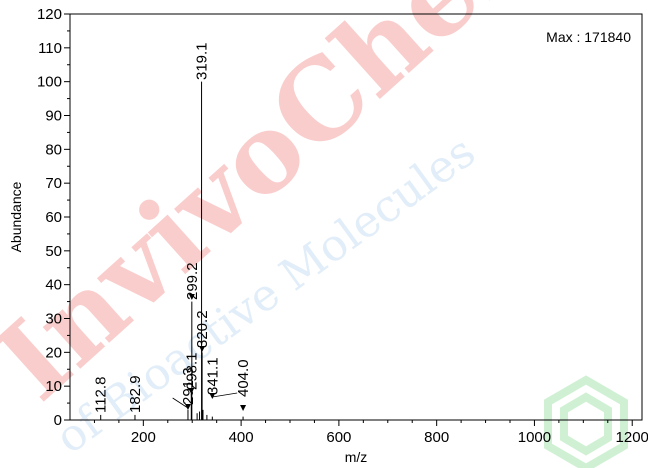 This screenshot has width=648, height=468. What do you see at coordinates (53, 319) in the screenshot?
I see `y-tick-label: 30` at bounding box center [53, 319].